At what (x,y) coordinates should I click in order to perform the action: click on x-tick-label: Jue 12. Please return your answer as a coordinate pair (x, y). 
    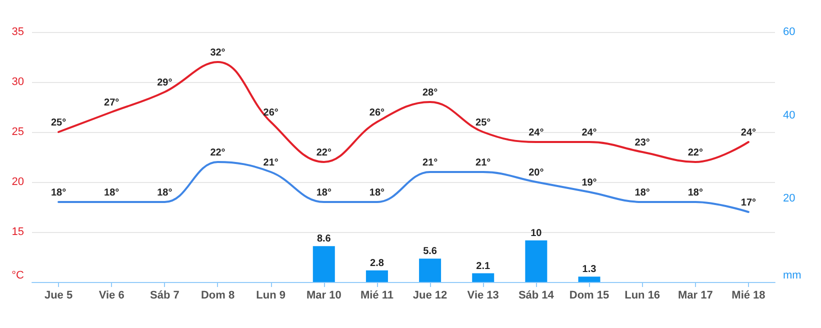
    Looking at the image, I should click on (430, 296).